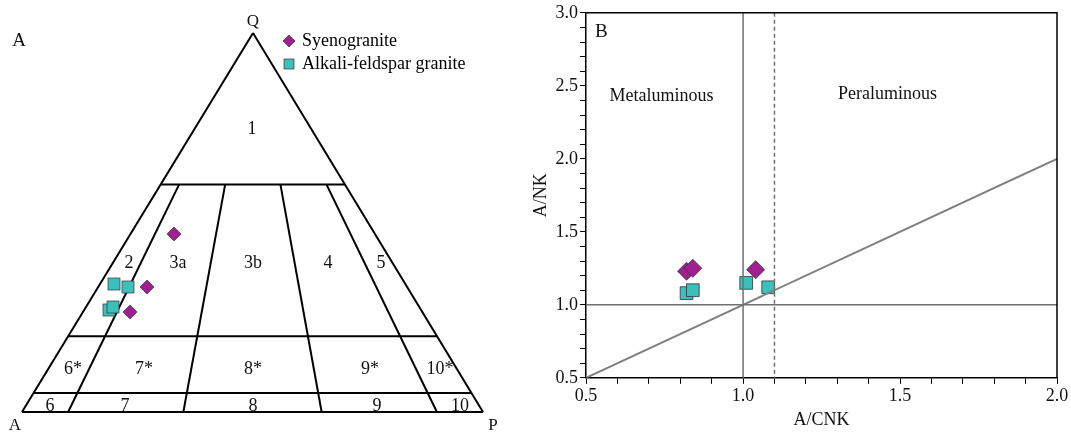  Describe the element at coordinates (328, 262) in the screenshot. I see `text: 4` at that location.